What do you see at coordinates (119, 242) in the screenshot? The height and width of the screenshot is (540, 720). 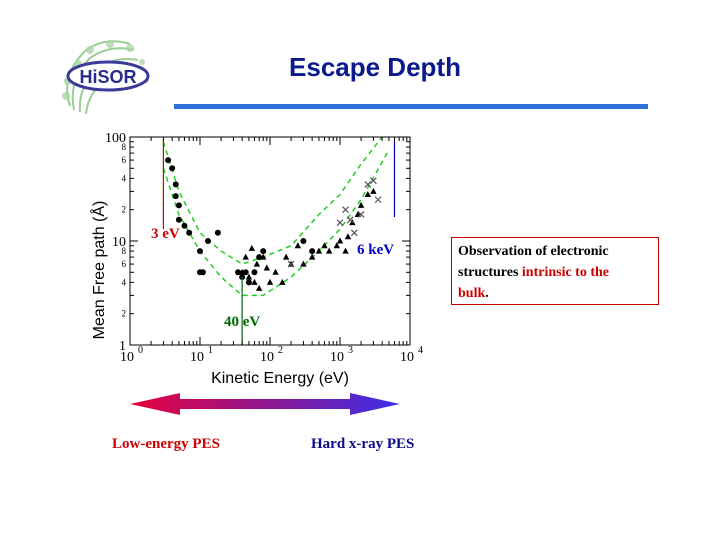 I see `y-tick-label: 10` at bounding box center [119, 242].